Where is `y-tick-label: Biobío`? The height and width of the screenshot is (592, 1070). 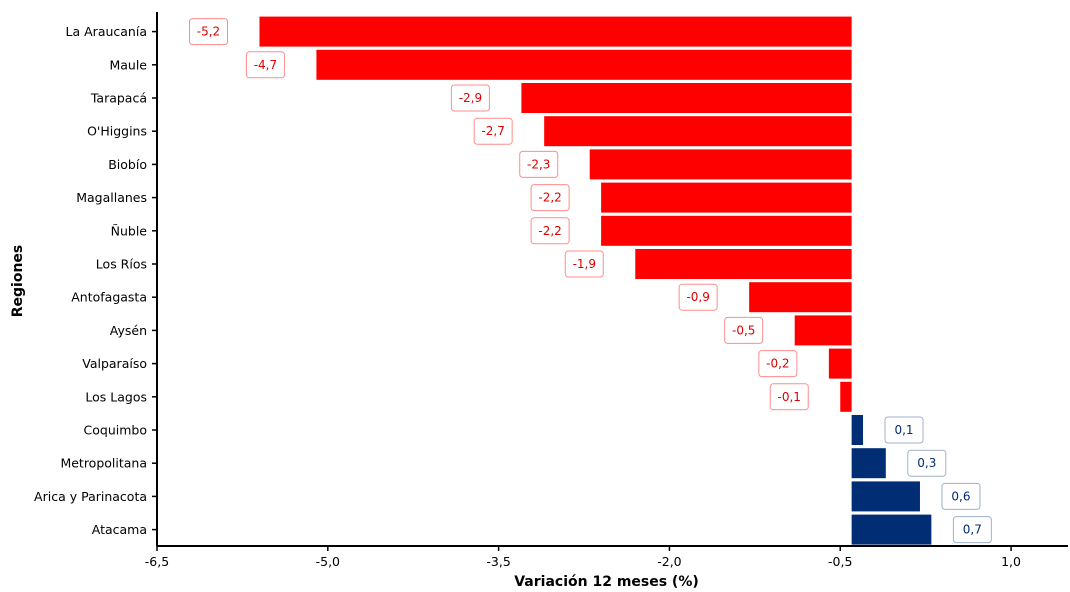
y-tick-label: Biobío is located at coordinates (127, 164).